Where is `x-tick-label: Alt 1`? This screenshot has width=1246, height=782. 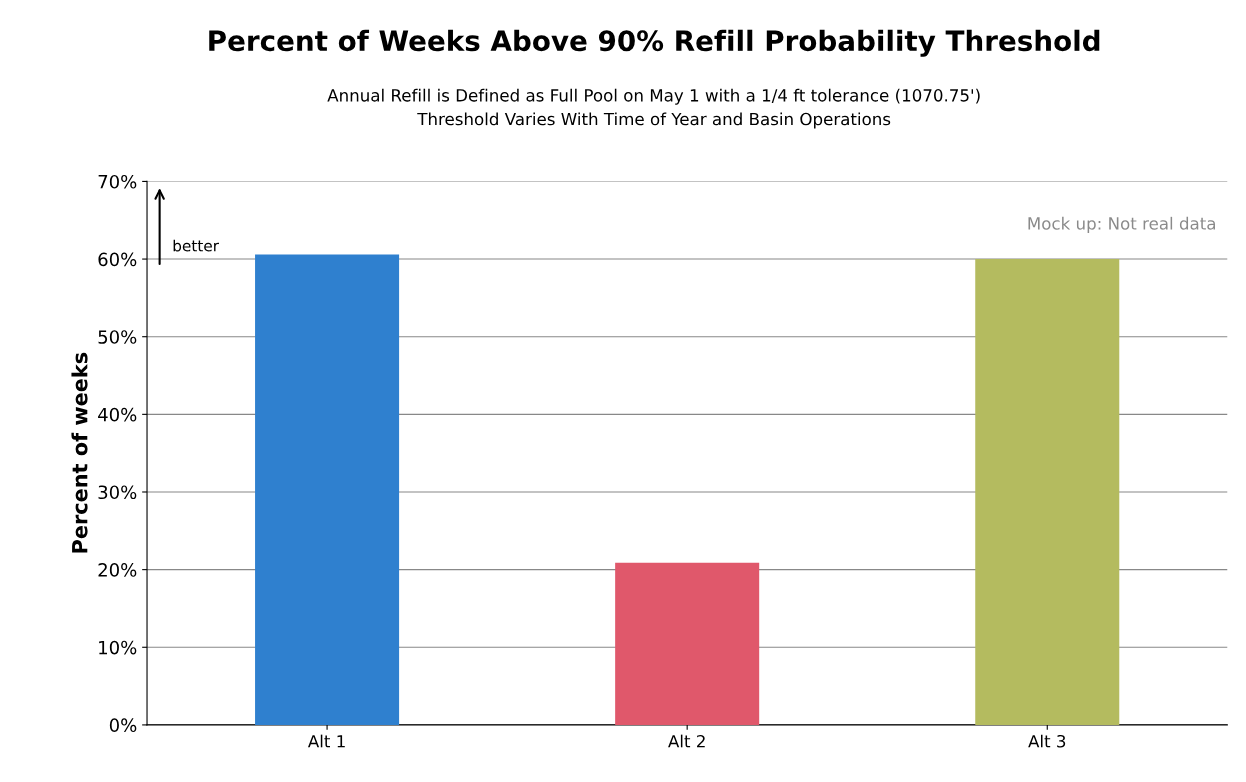 x-tick-label: Alt 1 is located at coordinates (326, 741).